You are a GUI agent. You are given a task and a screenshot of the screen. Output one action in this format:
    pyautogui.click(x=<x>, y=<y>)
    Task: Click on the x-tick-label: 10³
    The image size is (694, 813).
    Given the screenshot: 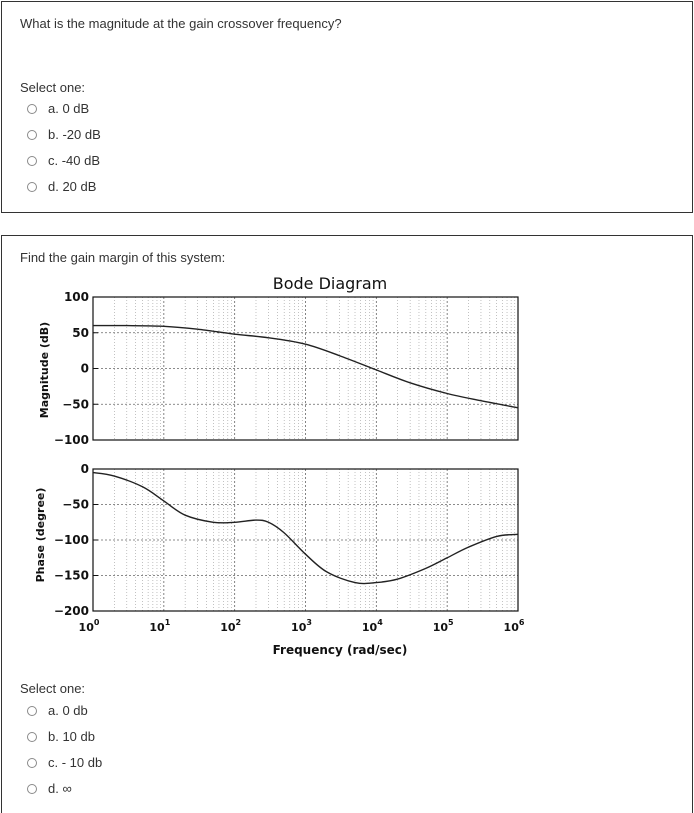 What is the action you would take?
    pyautogui.click(x=301, y=626)
    